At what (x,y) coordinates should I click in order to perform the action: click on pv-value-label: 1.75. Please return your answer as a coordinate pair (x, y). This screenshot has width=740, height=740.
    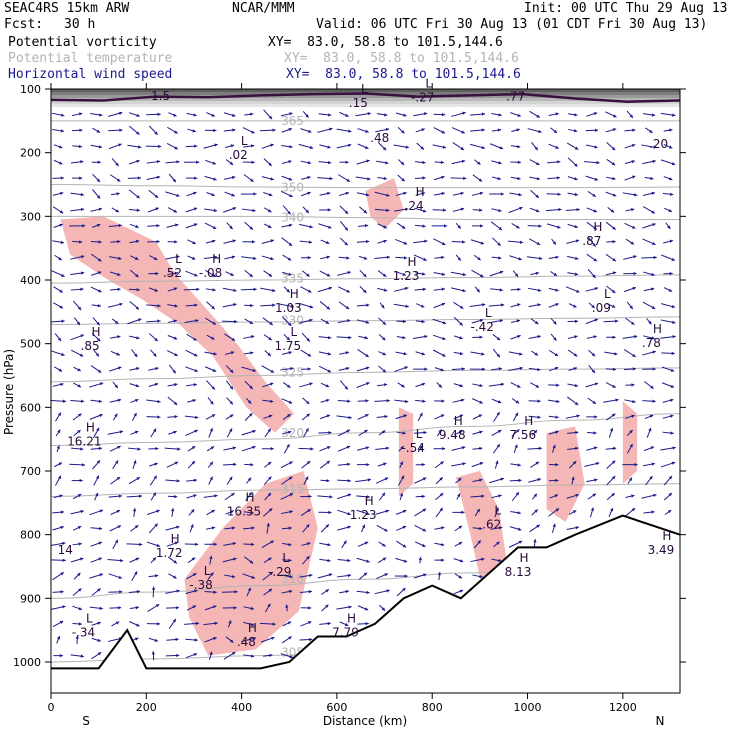
    Looking at the image, I should click on (287, 346).